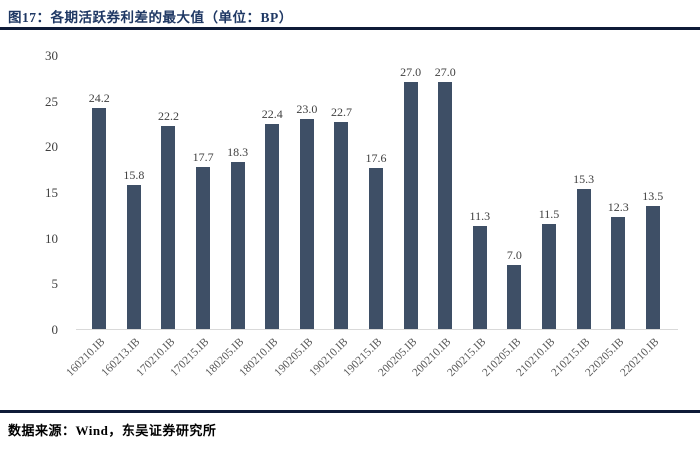 The height and width of the screenshot is (452, 700). What do you see at coordinates (38, 193) in the screenshot?
I see `y-axis: 30 25 20 15 10 5 0` at bounding box center [38, 193].